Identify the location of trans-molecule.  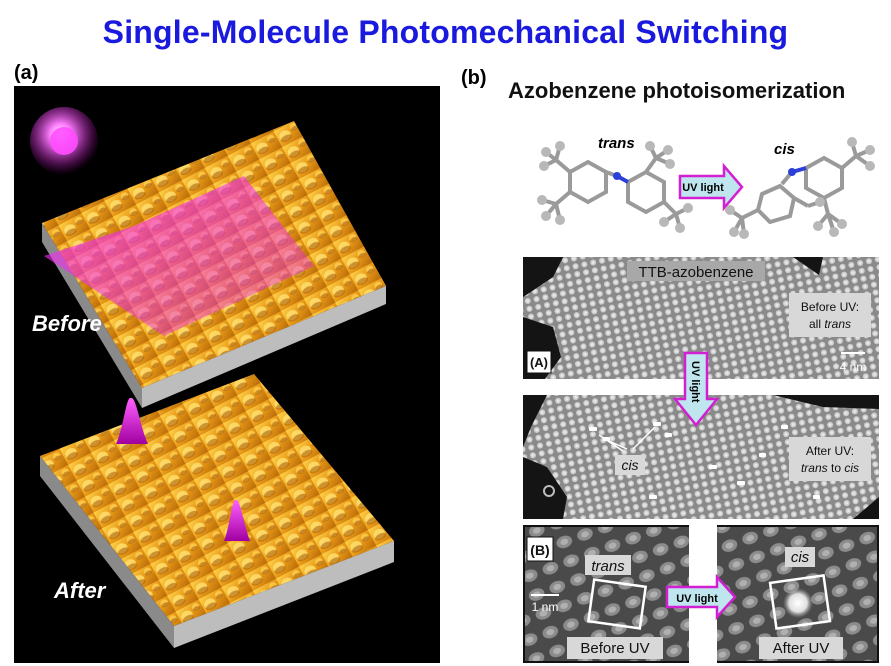
(615, 187).